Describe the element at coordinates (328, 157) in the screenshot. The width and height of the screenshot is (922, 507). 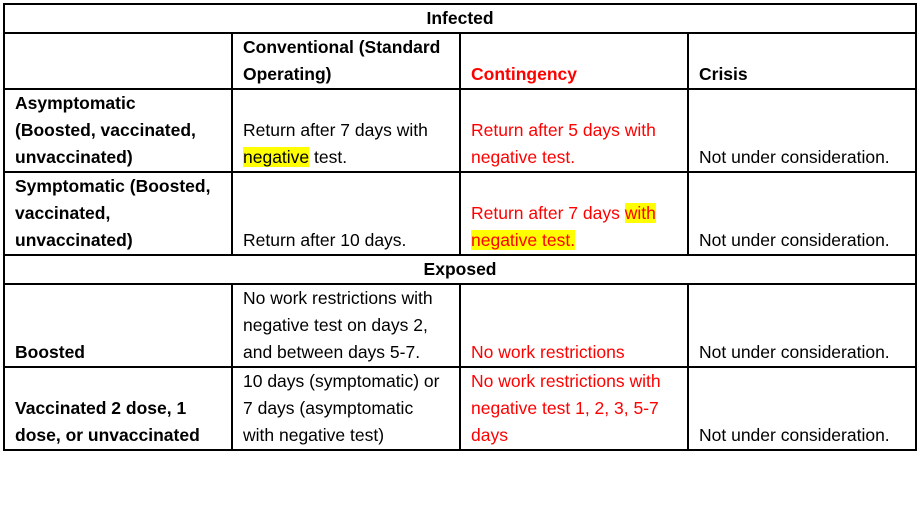
I see `text-segment: test.` at that location.